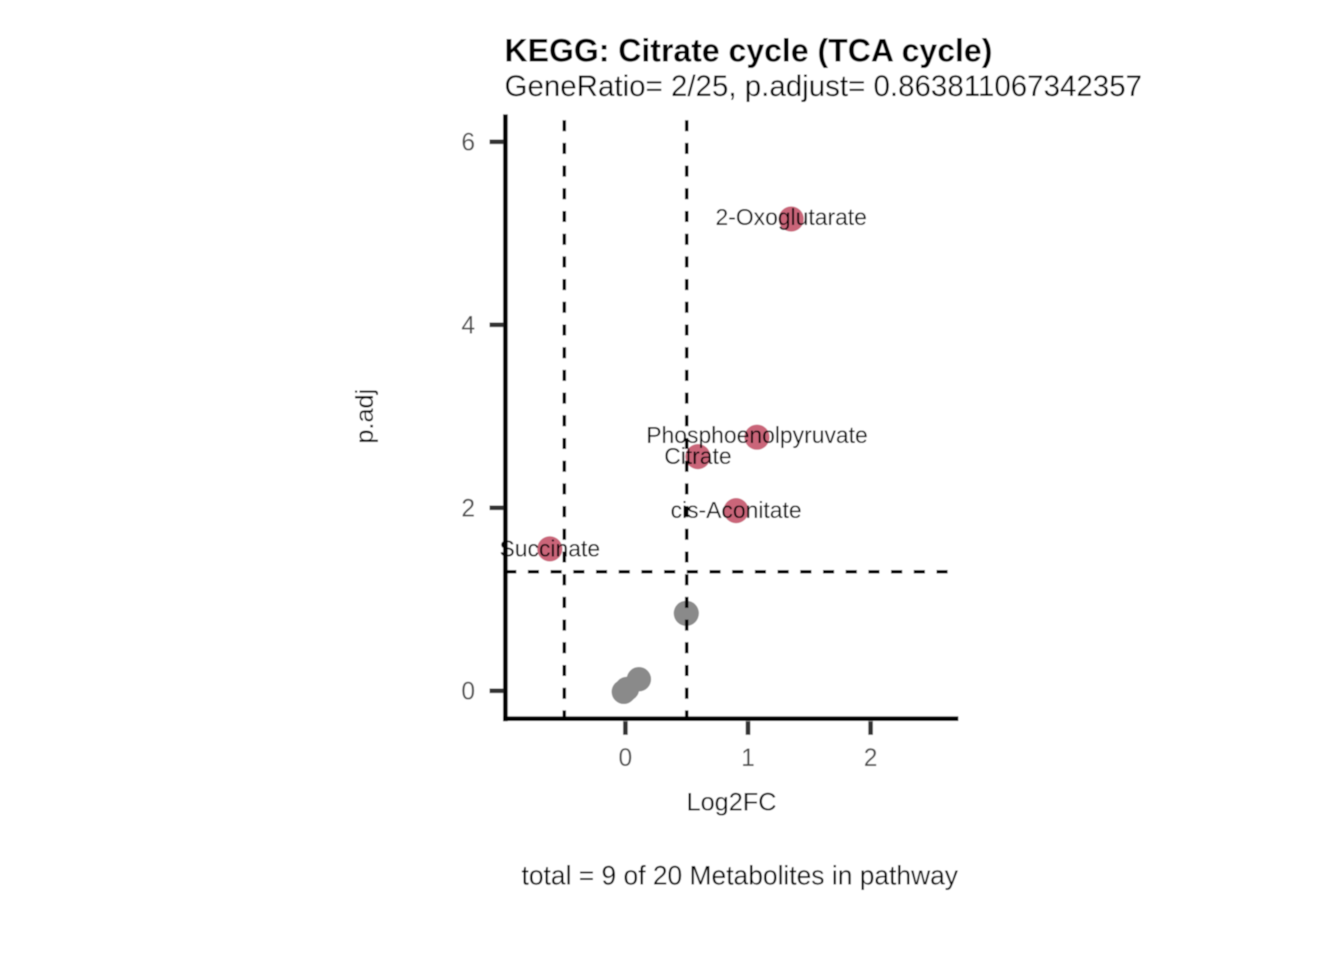  Describe the element at coordinates (697, 456) in the screenshot. I see `svg-text: Citrate` at that location.